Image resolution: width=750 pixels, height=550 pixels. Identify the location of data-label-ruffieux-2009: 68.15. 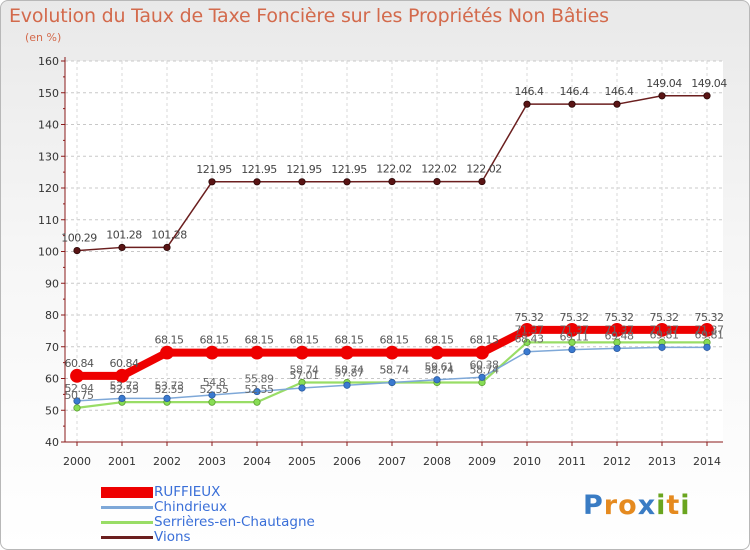
(484, 340).